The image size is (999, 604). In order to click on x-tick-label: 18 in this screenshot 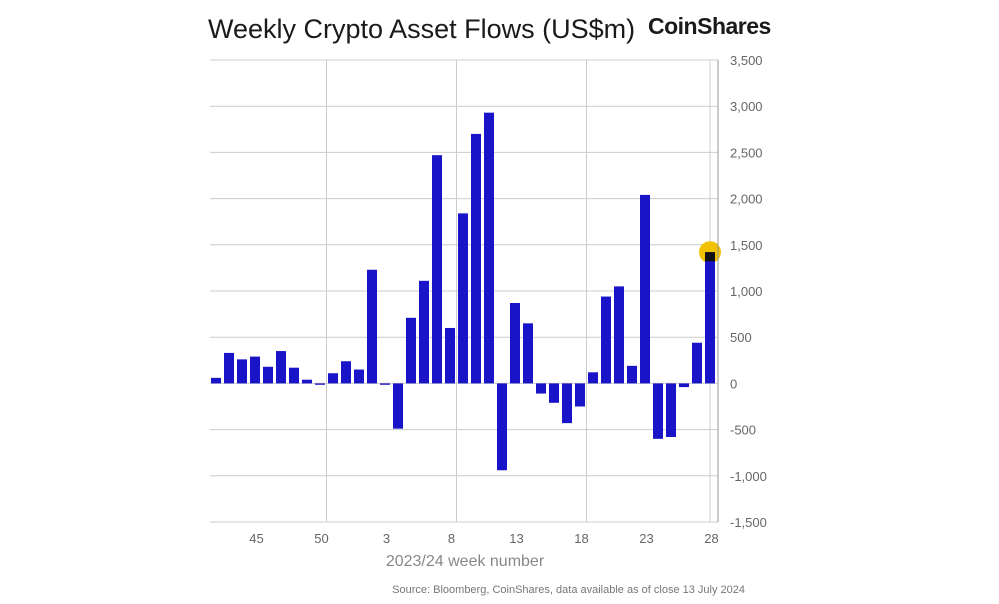, I will do `click(581, 538)`.